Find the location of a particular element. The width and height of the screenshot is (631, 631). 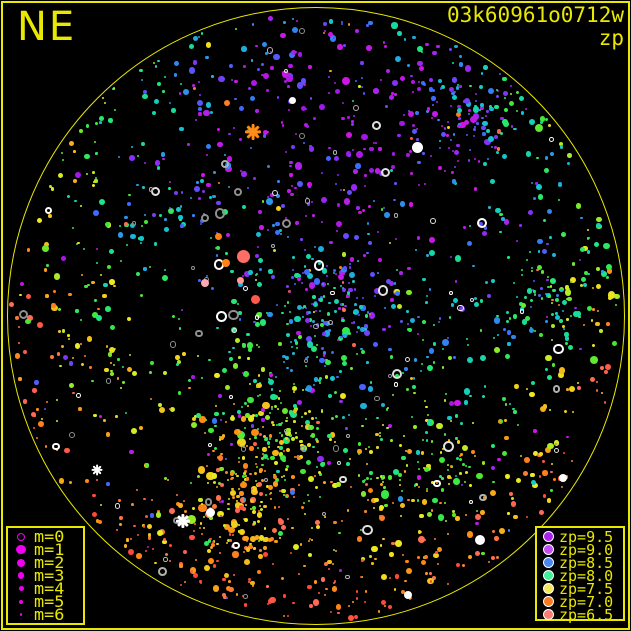

legend-m-label: m=4 is located at coordinates (49, 588).